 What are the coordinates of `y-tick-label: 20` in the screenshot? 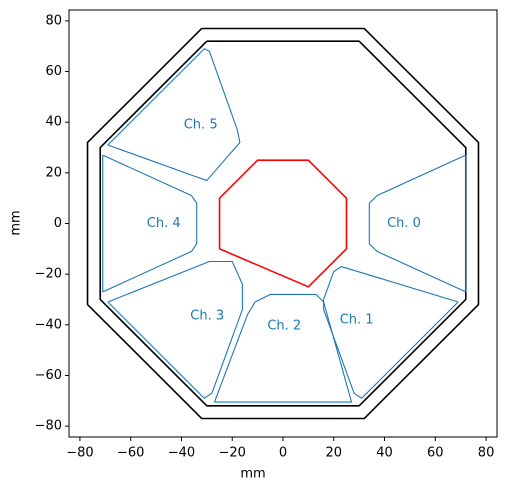 It's located at (53, 172).